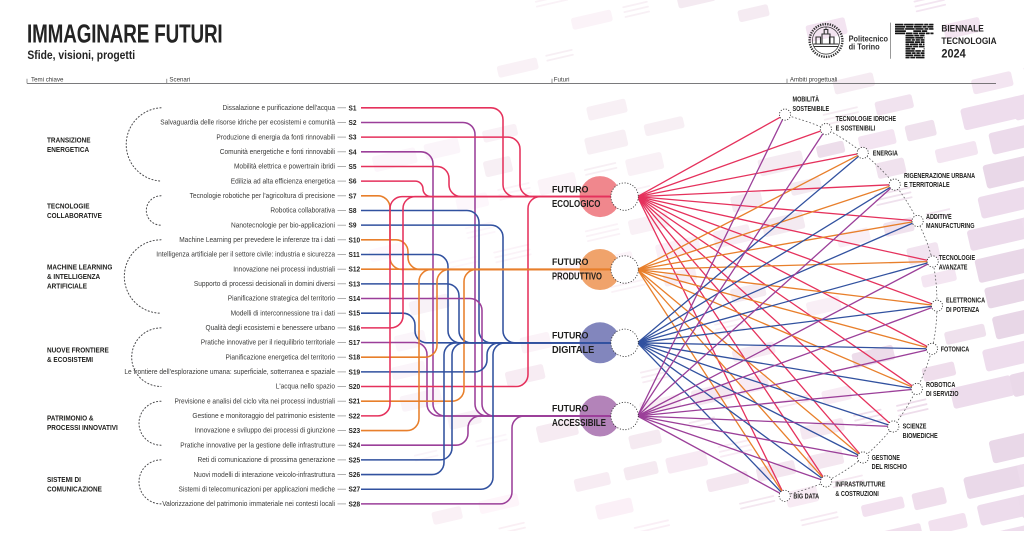  Describe the element at coordinates (74, 216) in the screenshot. I see `svg-text: COLLABORATIVE` at that location.